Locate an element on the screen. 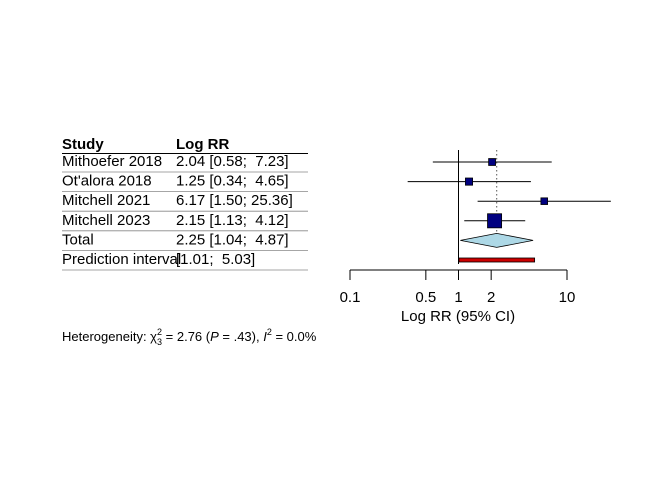 The image size is (672, 480). column-header: Study is located at coordinates (83, 144).